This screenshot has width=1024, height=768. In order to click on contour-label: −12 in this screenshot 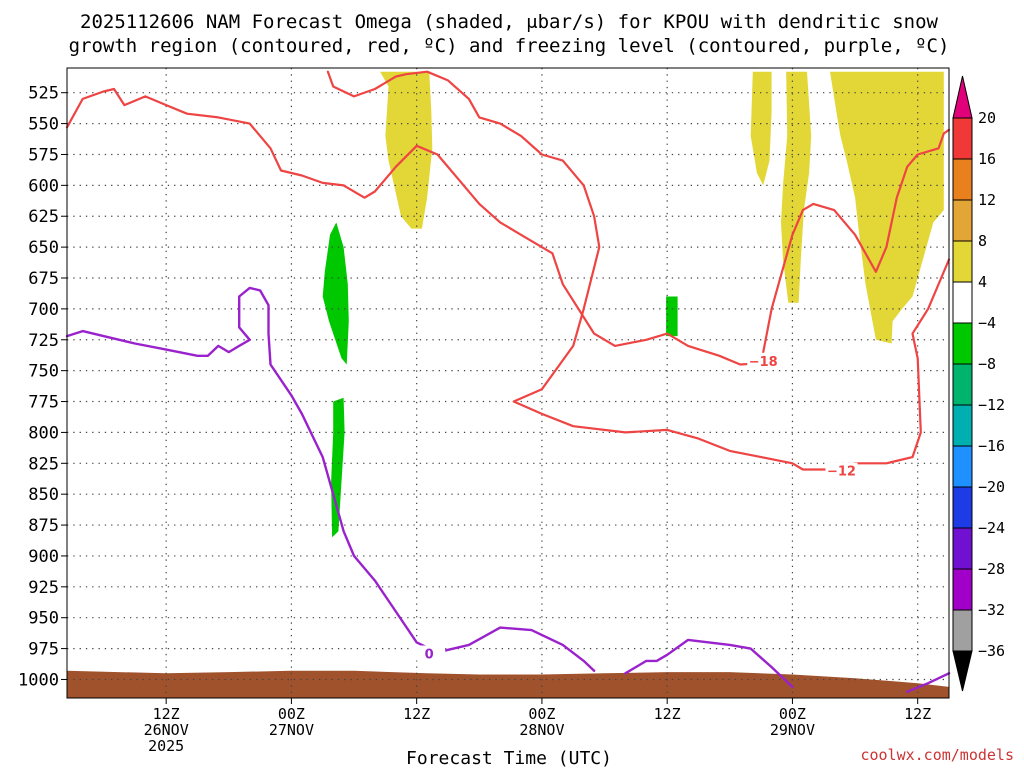, I will do `click(841, 472)`.